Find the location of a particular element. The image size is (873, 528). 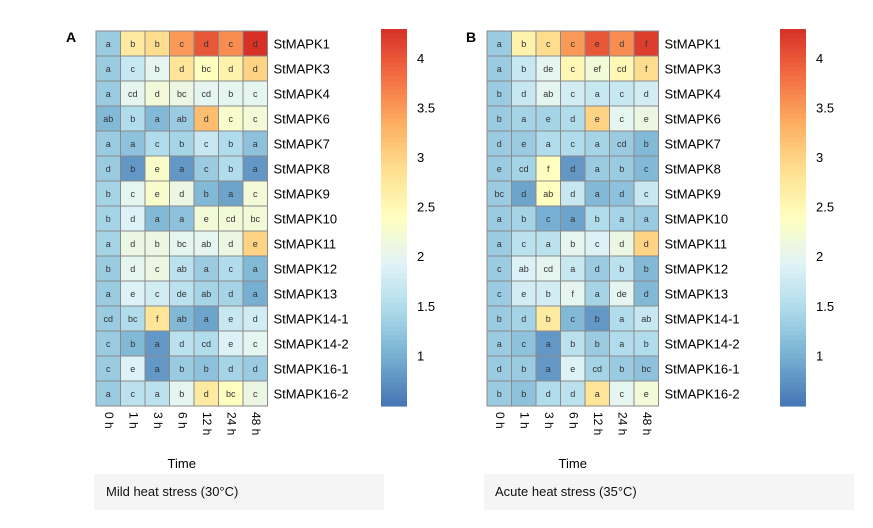

row-label: StMAPK14-2 is located at coordinates (702, 344).